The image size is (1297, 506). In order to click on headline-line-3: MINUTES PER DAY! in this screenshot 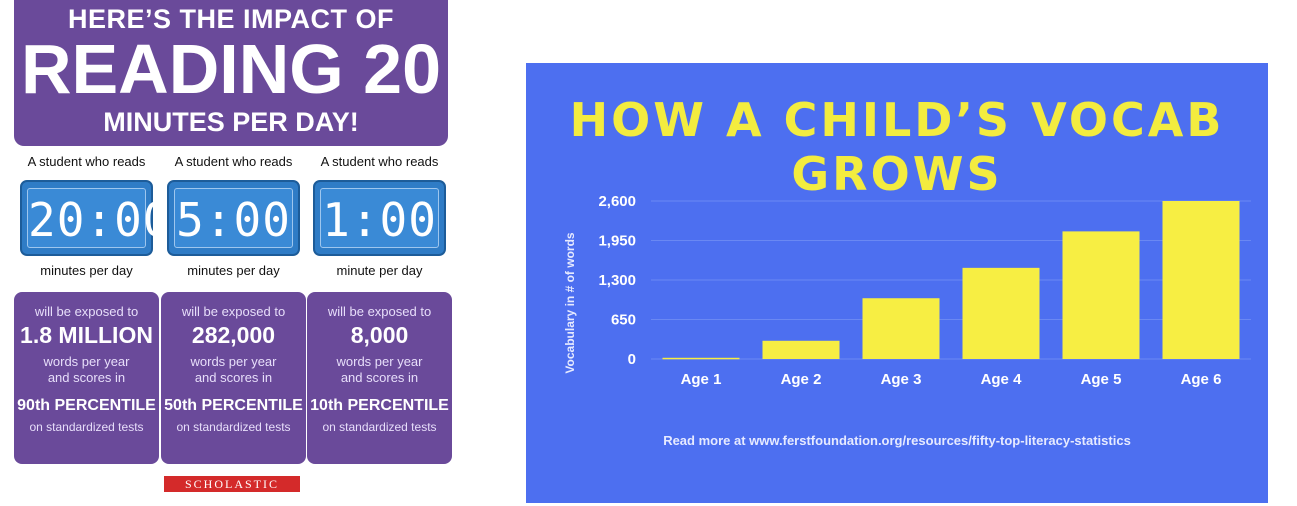, I will do `click(231, 122)`.